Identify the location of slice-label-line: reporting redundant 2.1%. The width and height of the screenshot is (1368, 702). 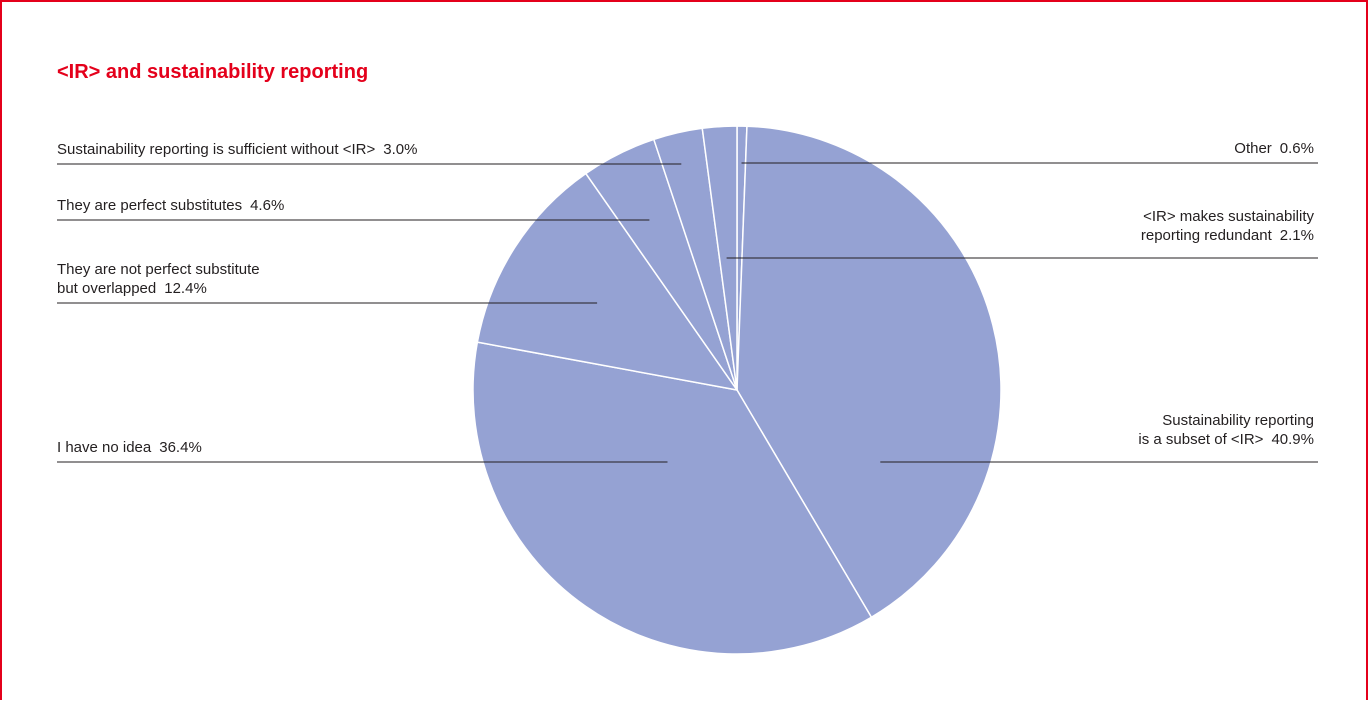
(1227, 235).